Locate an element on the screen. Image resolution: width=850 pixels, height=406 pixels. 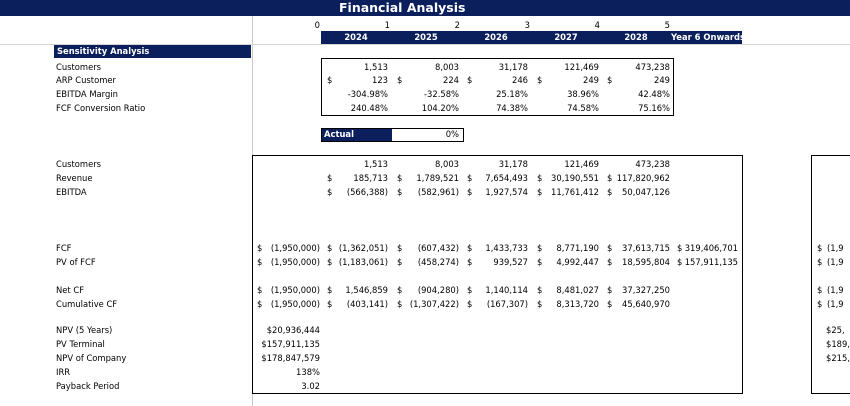
sensitivity-value: 75.16% is located at coordinates (654, 108).